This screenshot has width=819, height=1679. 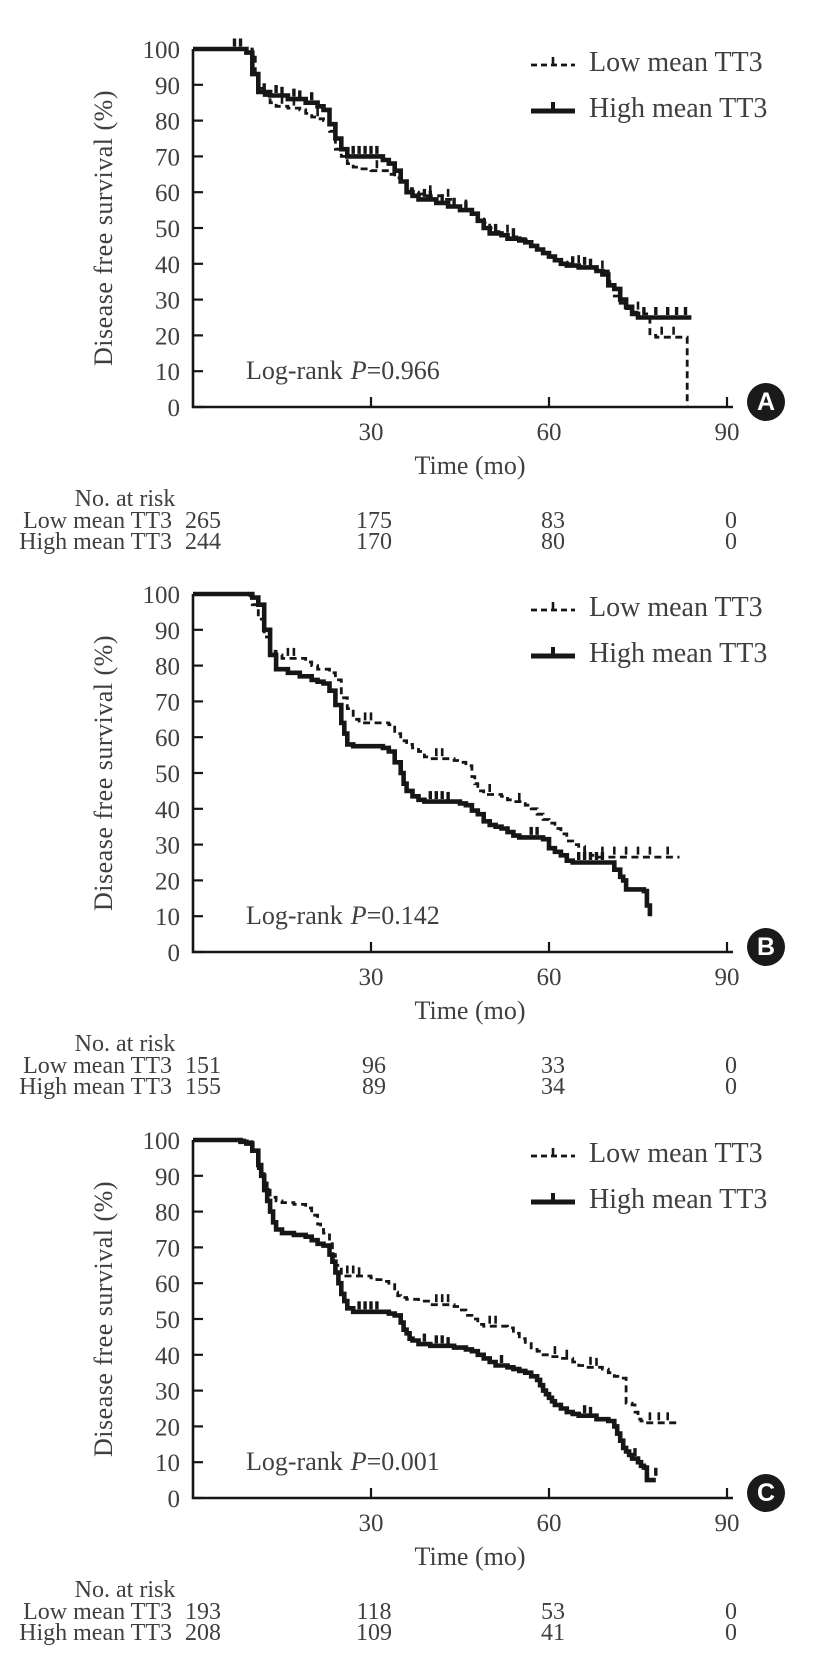 I want to click on risk-value: 151, so click(x=203, y=1066).